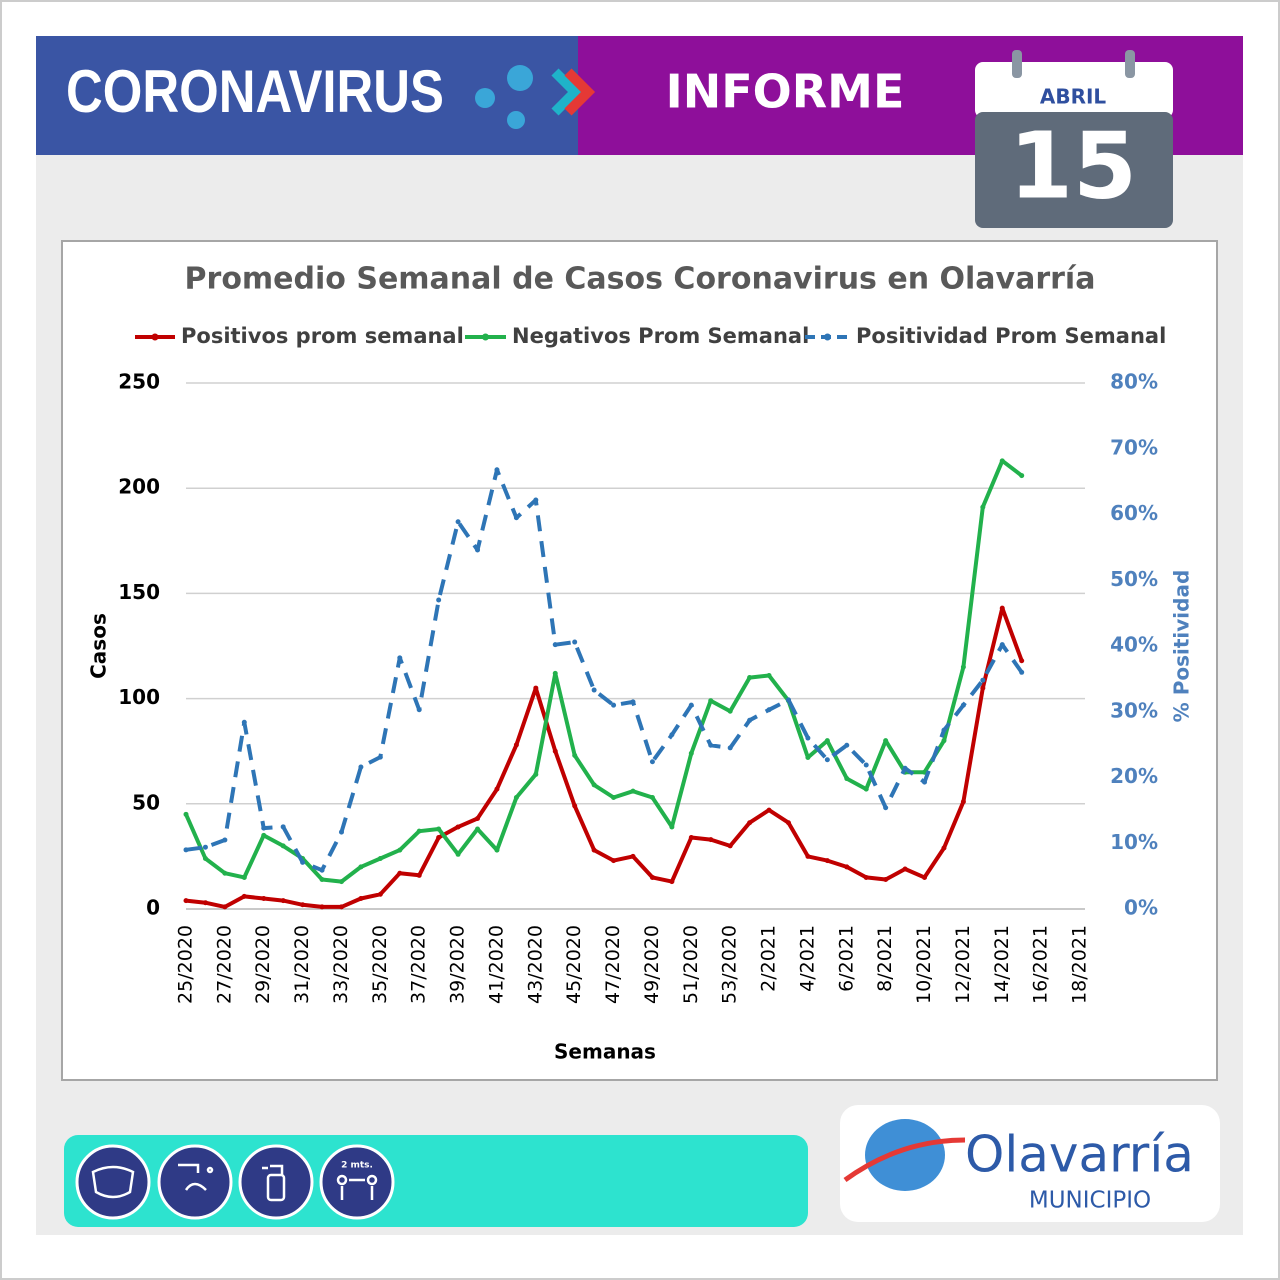 The height and width of the screenshot is (1280, 1280). I want to click on virus-icons, so click(504, 97).